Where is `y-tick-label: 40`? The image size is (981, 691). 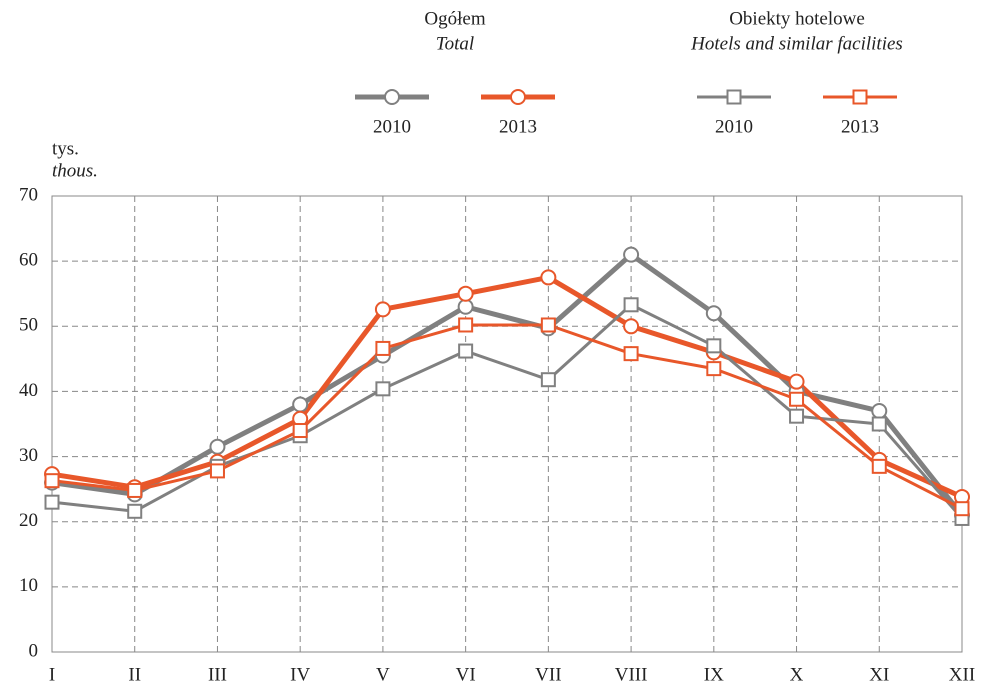
y-tick-label: 40 is located at coordinates (28, 390).